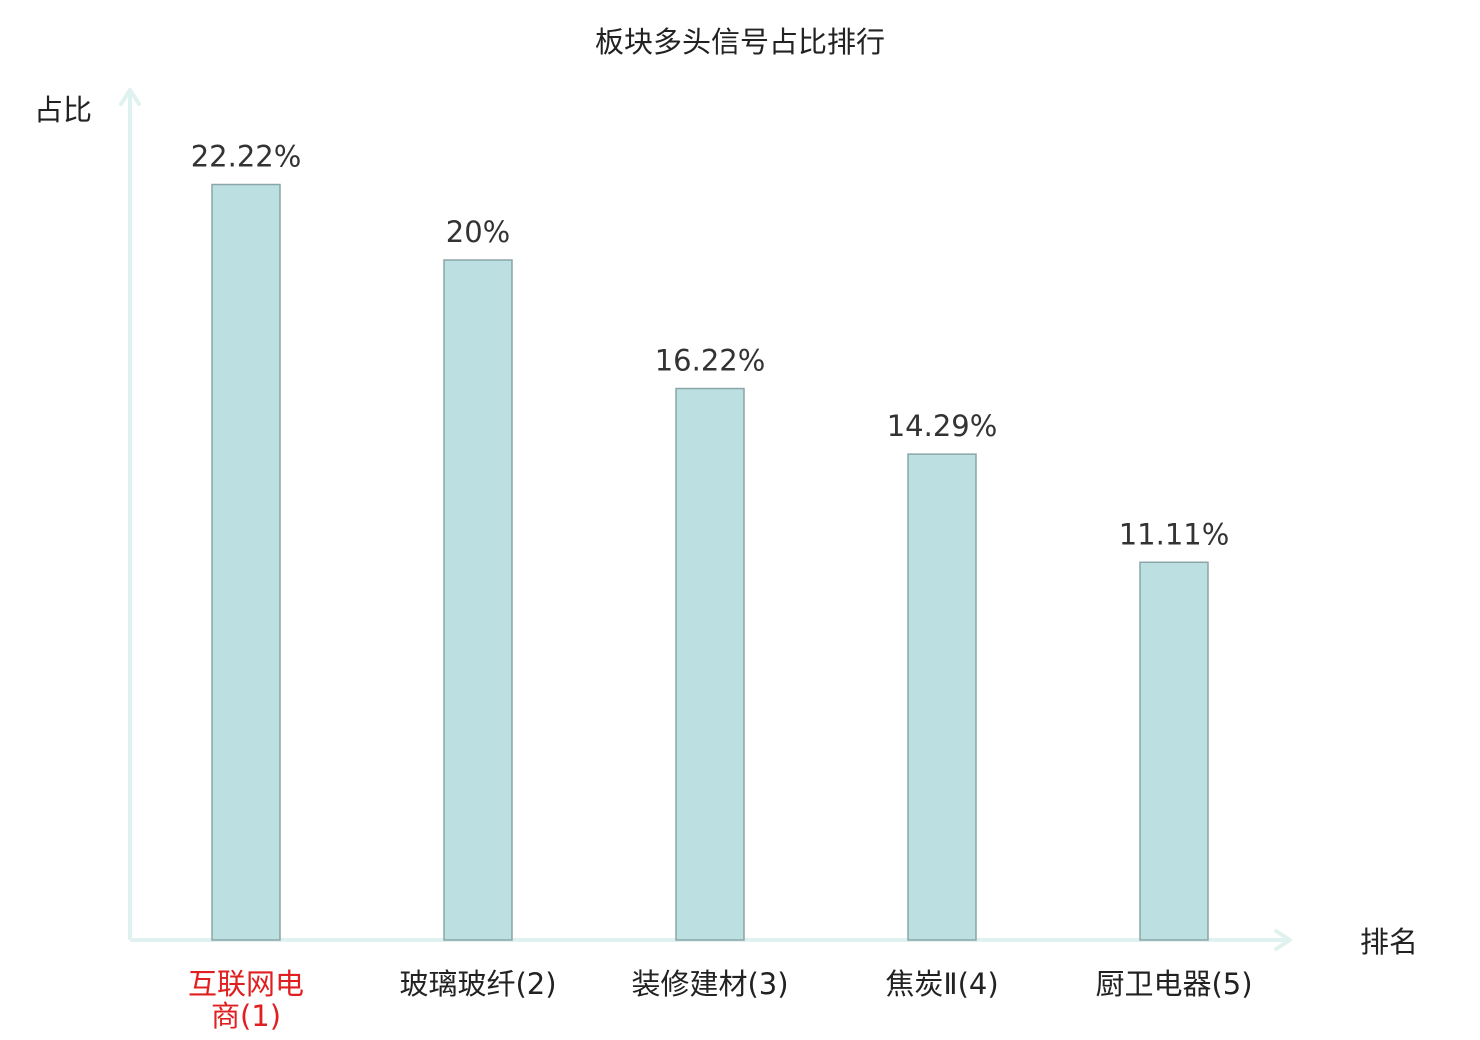 The width and height of the screenshot is (1480, 1040). Describe the element at coordinates (478, 232) in the screenshot. I see `value-label: 20%` at that location.